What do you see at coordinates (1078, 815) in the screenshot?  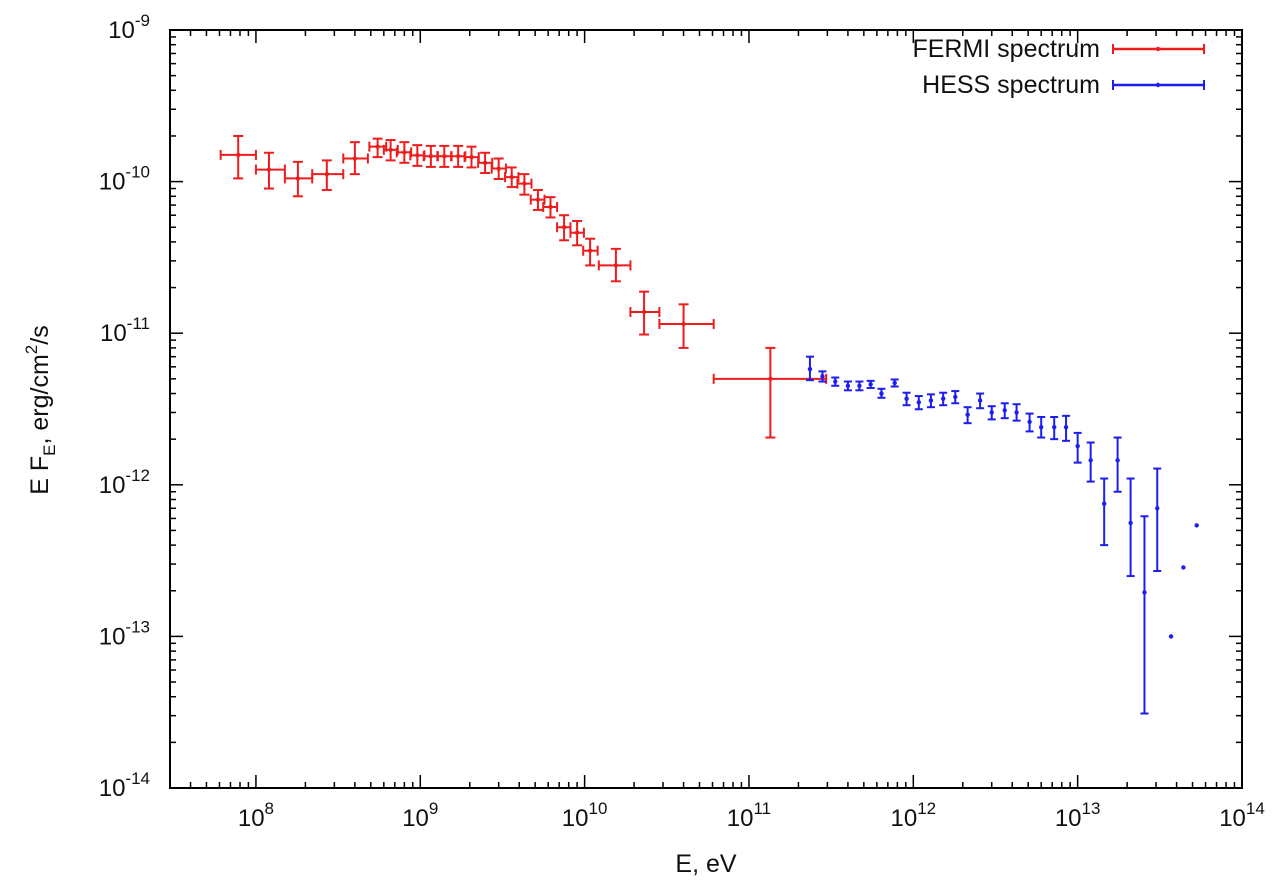 I see `x-tick-label: 10¹³` at bounding box center [1078, 815].